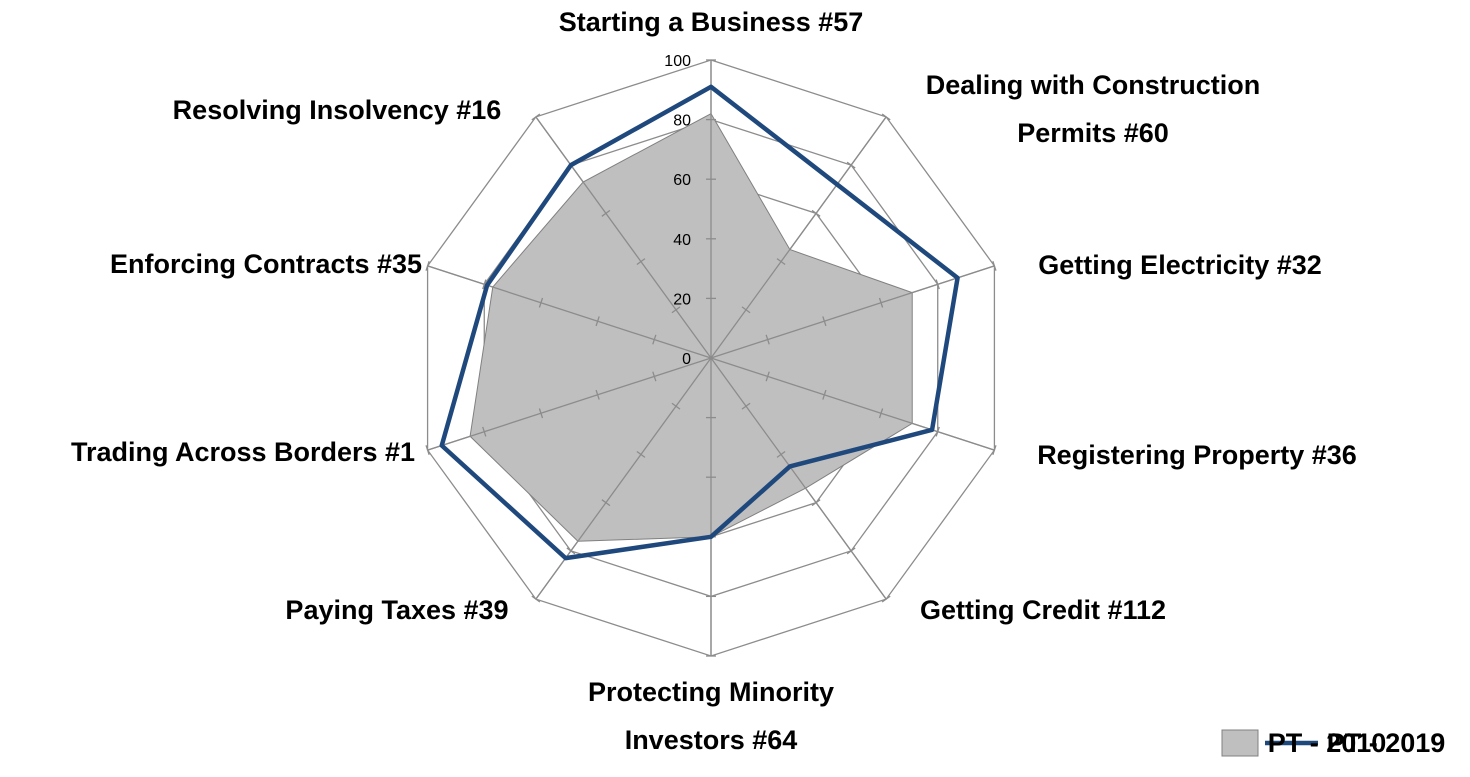  I want to click on legend-label: PT - 2019, so click(1386, 743).